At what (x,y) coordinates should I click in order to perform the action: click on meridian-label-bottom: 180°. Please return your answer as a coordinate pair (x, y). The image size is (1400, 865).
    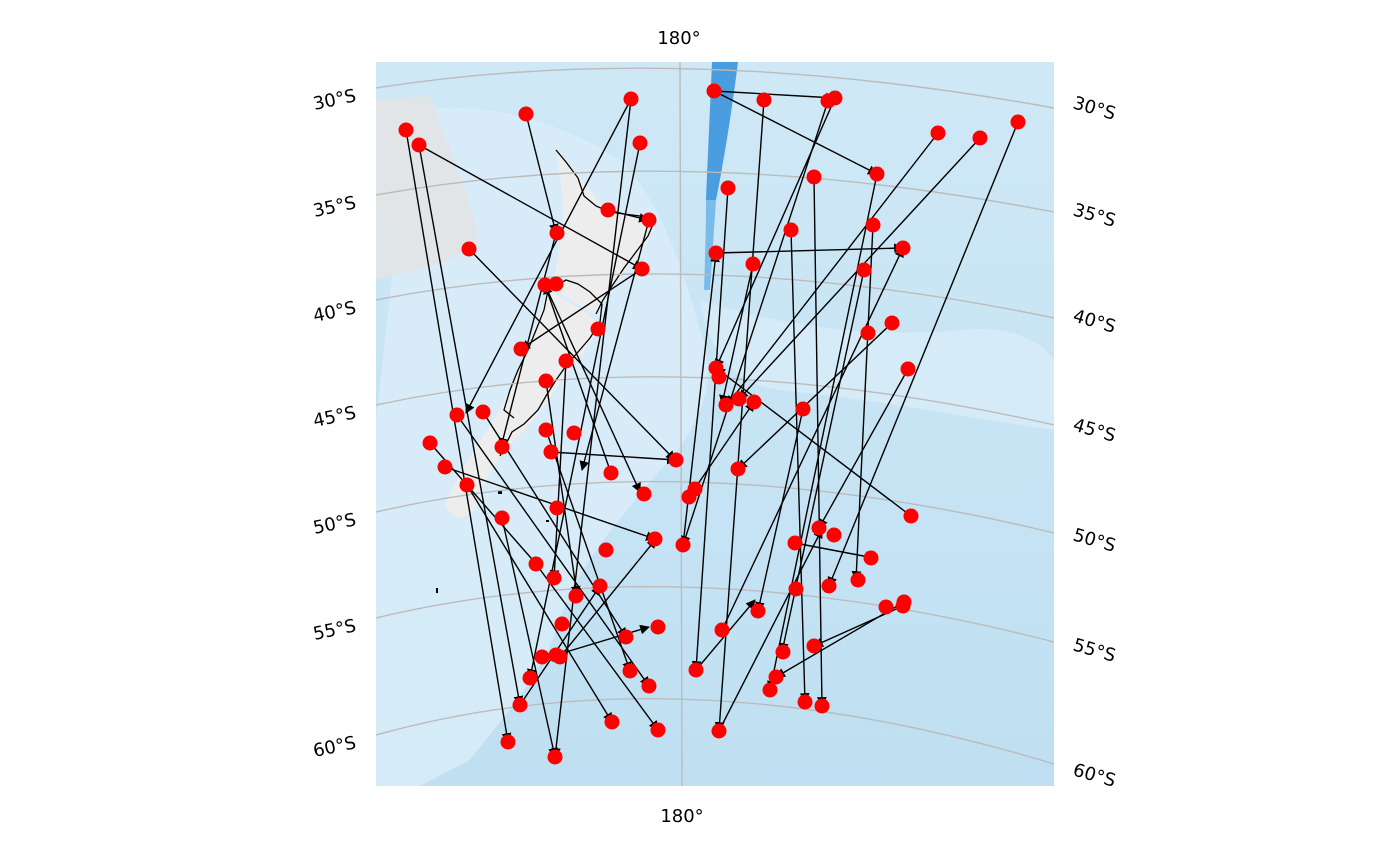
    Looking at the image, I should click on (681, 816).